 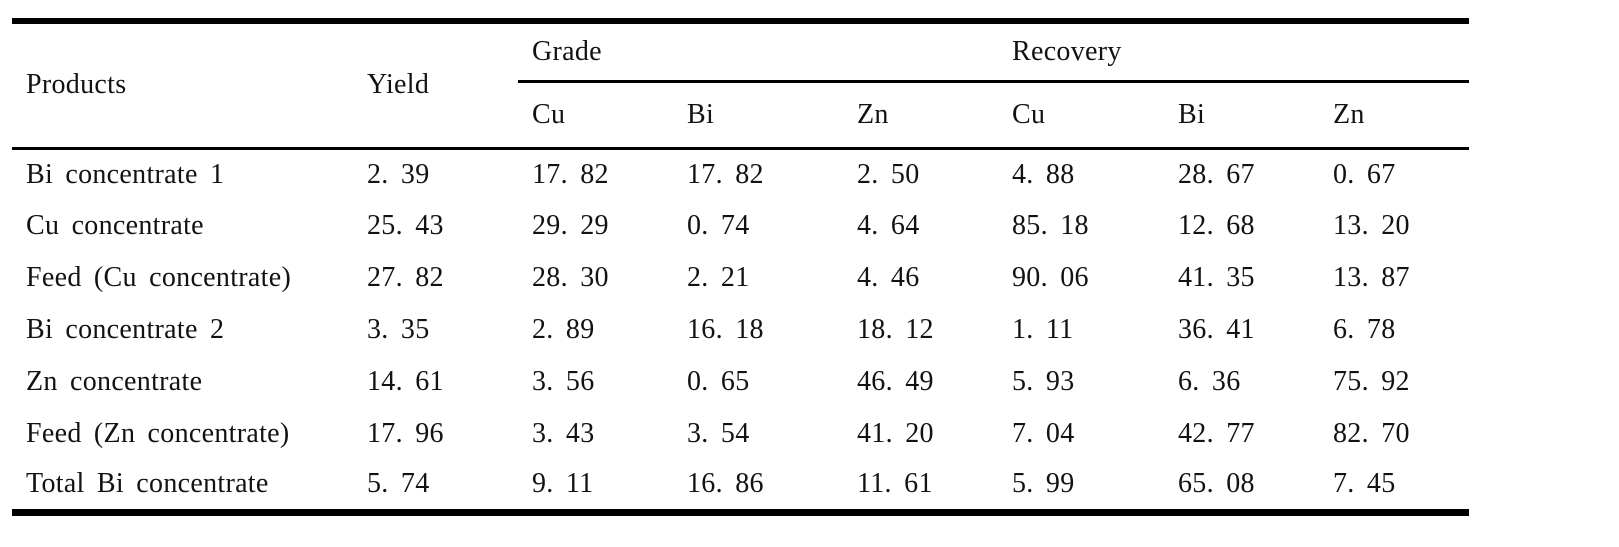 I want to click on recovery-zn-cell: 13. 20, so click(x=1371, y=225).